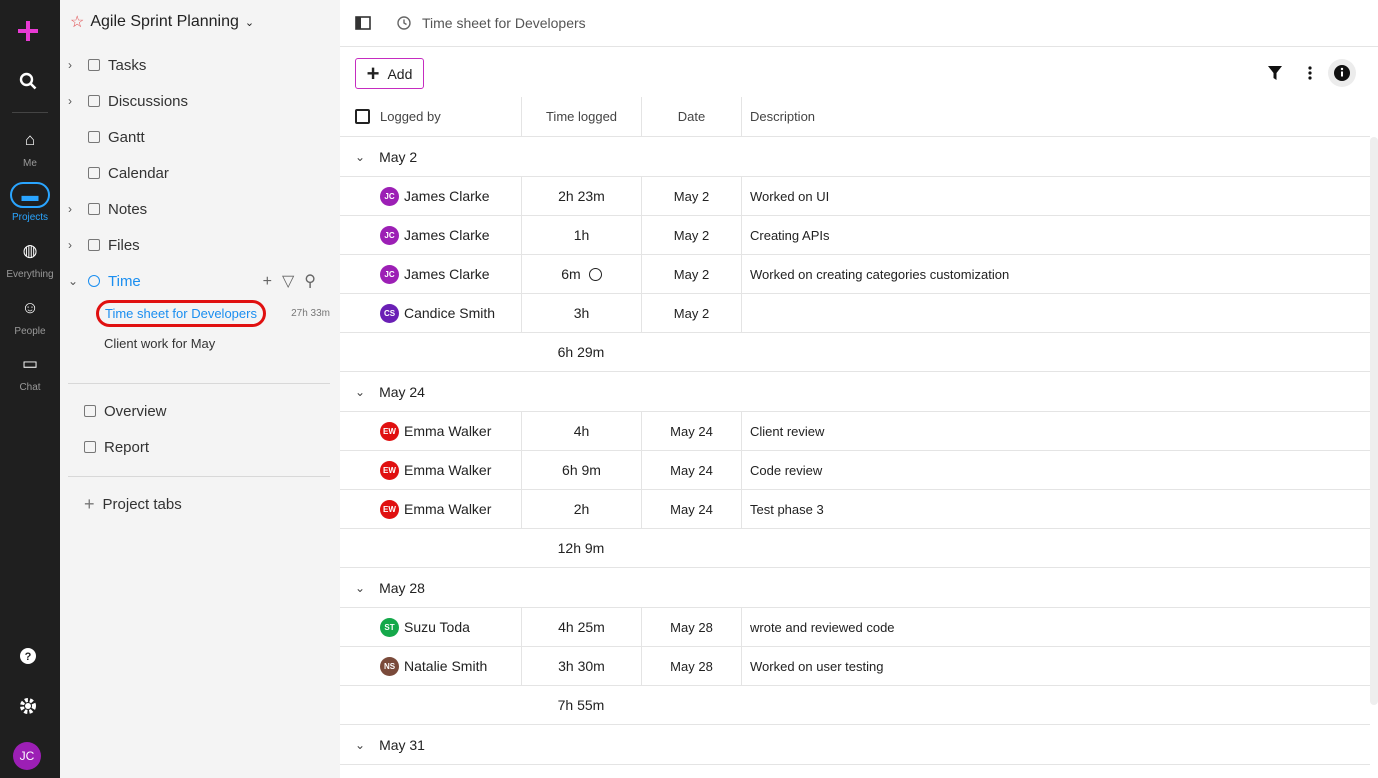 The image size is (1378, 778). Describe the element at coordinates (30, 331) in the screenshot. I see `rail-label: People` at that location.